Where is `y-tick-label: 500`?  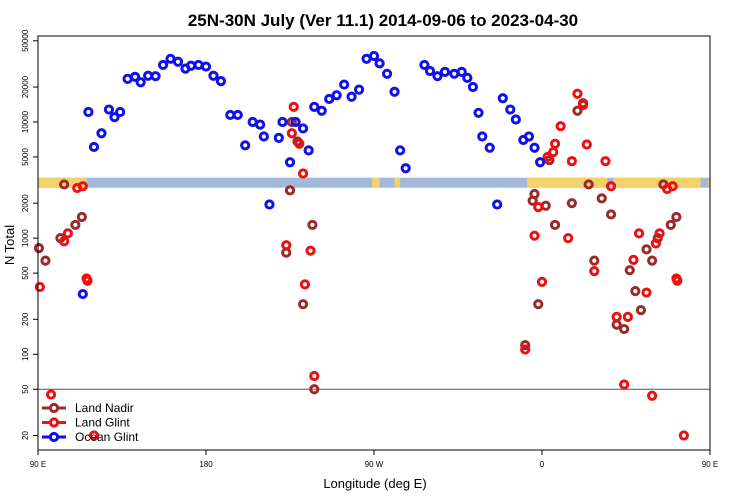 y-tick-label: 500 is located at coordinates (25, 273).